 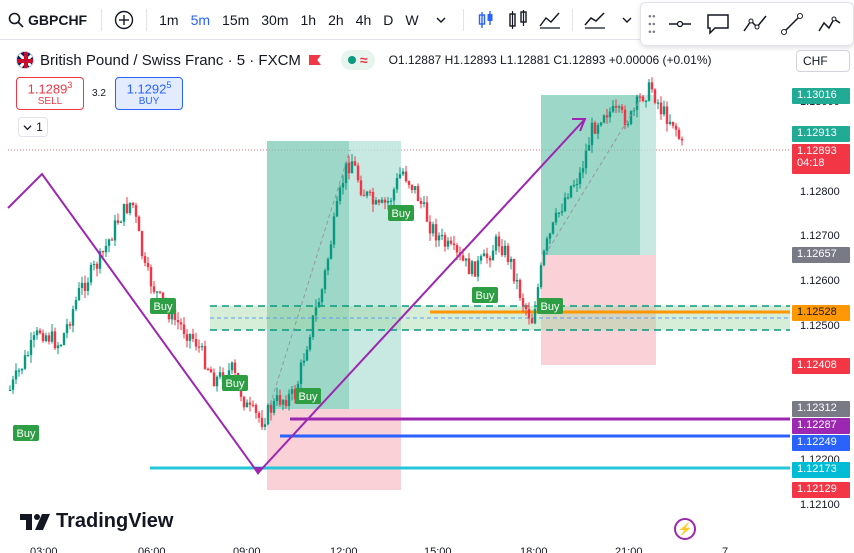 I want to click on drawing-toolbar, so click(x=747, y=24).